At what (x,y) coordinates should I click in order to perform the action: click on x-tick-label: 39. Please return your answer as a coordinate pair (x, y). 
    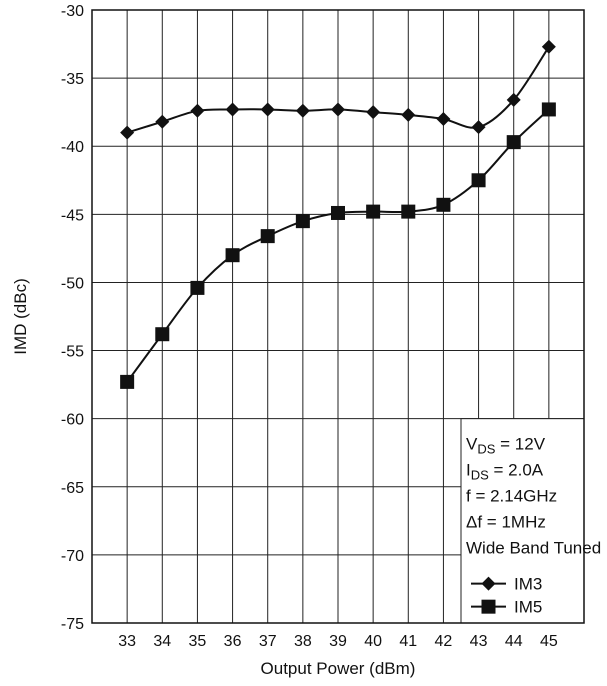
    Looking at the image, I should click on (338, 641).